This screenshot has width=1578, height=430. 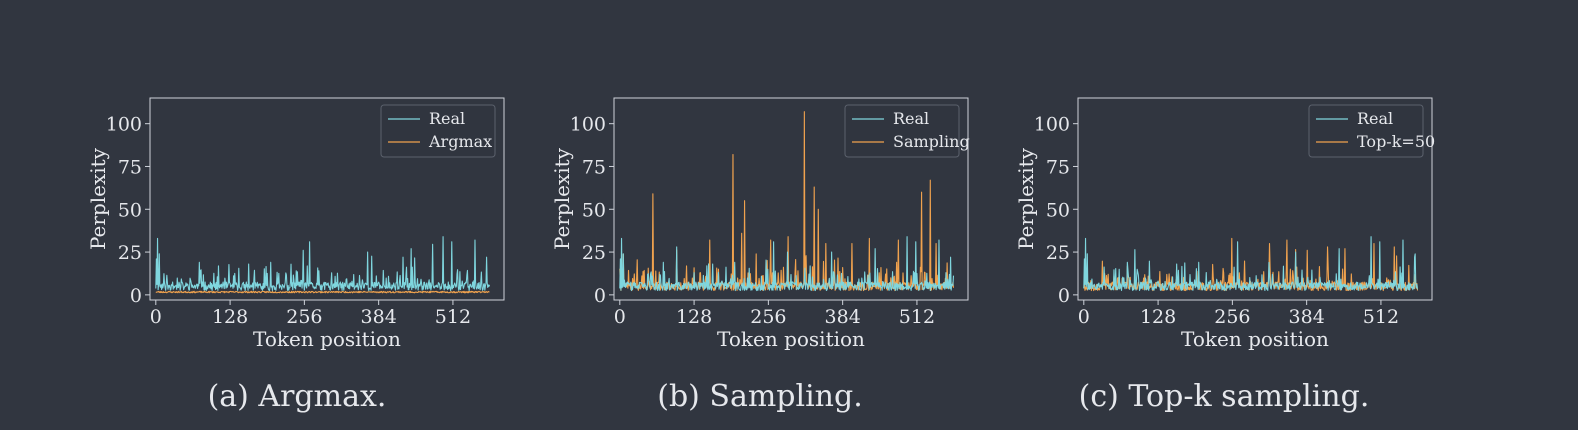 What do you see at coordinates (760, 396) in the screenshot?
I see `panel-caption: (b) Sampling.` at bounding box center [760, 396].